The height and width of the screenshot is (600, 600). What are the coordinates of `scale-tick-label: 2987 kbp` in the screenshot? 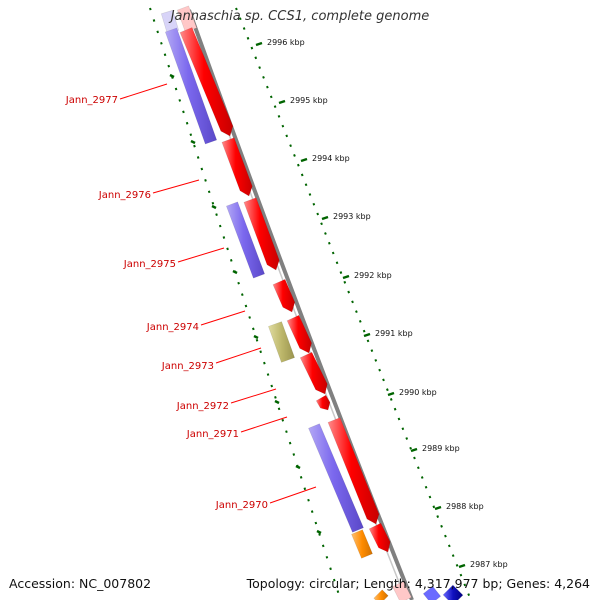 It's located at (489, 564).